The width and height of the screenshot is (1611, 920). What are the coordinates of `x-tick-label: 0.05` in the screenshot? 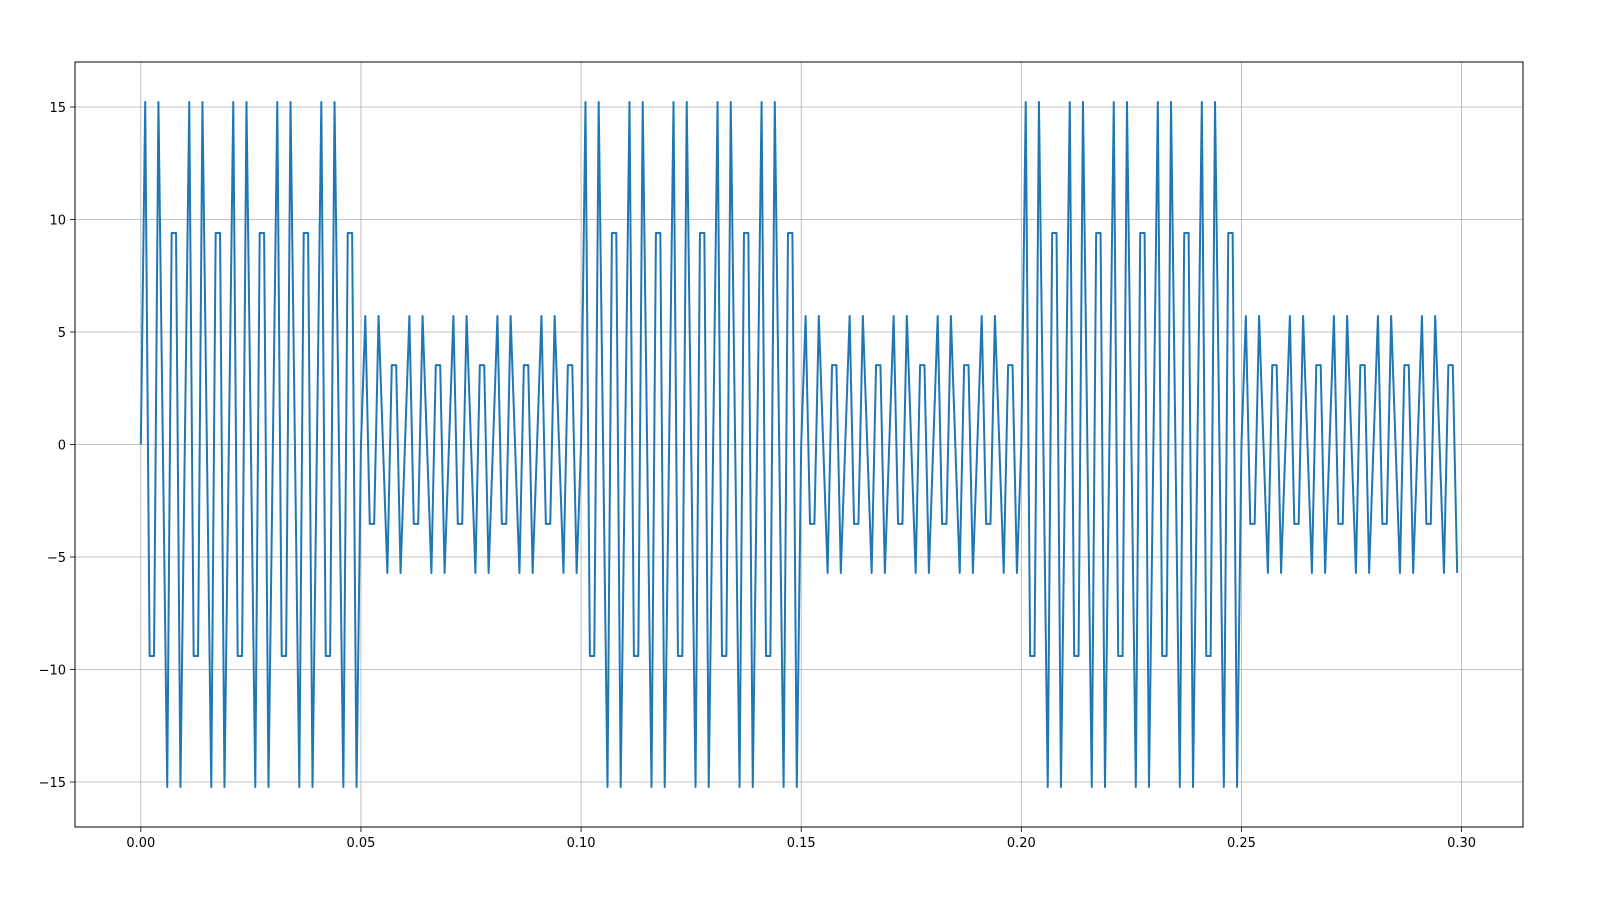 It's located at (360, 843).